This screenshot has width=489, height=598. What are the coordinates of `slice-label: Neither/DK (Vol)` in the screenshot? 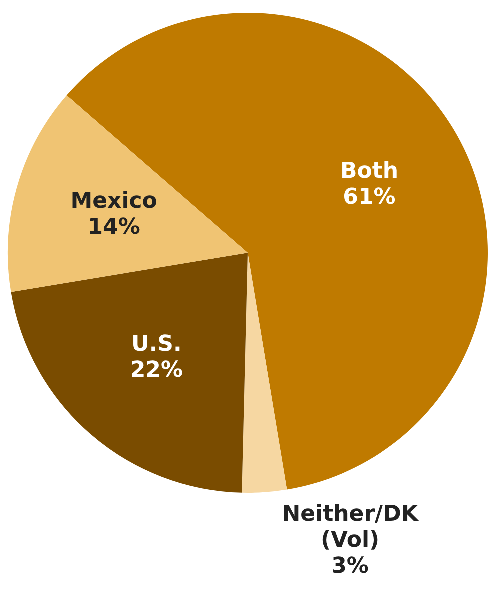 It's located at (351, 528).